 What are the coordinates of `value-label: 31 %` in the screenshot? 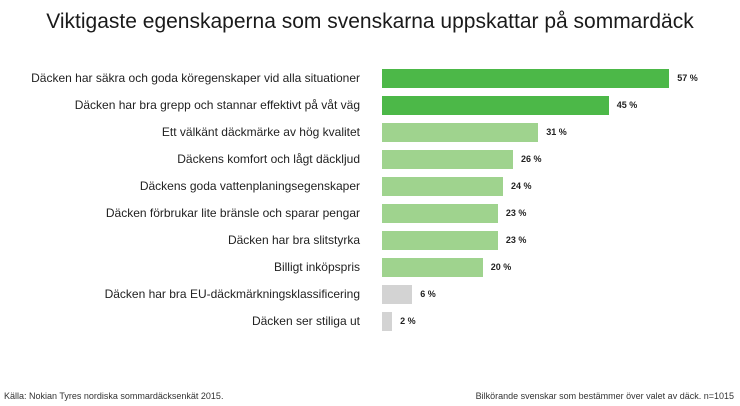 It's located at (556, 132).